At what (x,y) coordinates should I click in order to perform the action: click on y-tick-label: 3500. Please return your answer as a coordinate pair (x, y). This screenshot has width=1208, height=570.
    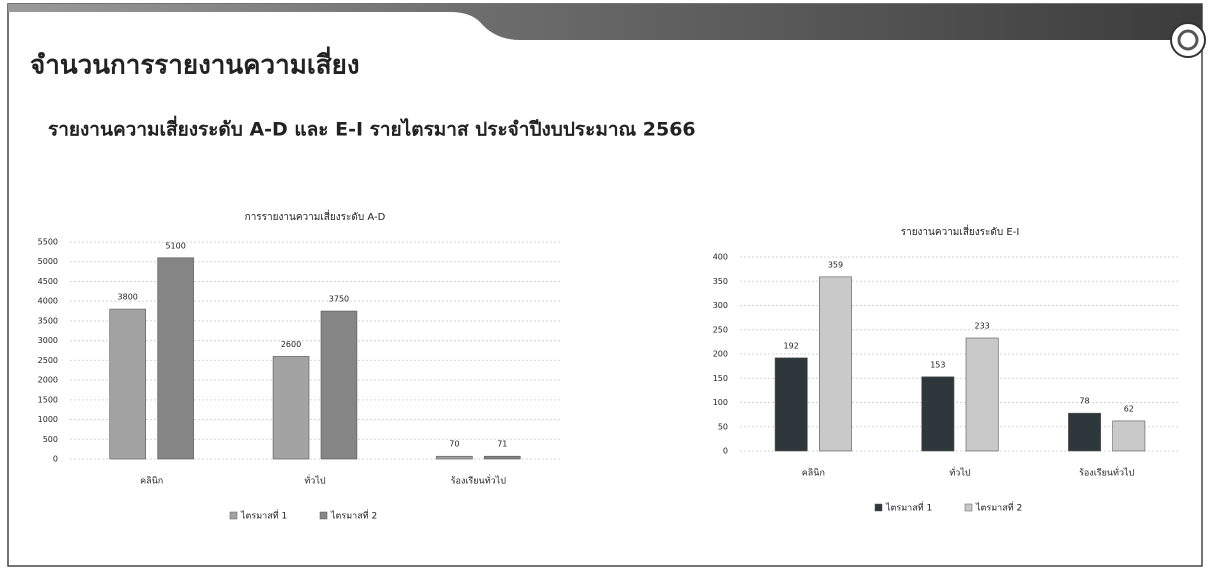
    Looking at the image, I should click on (48, 320).